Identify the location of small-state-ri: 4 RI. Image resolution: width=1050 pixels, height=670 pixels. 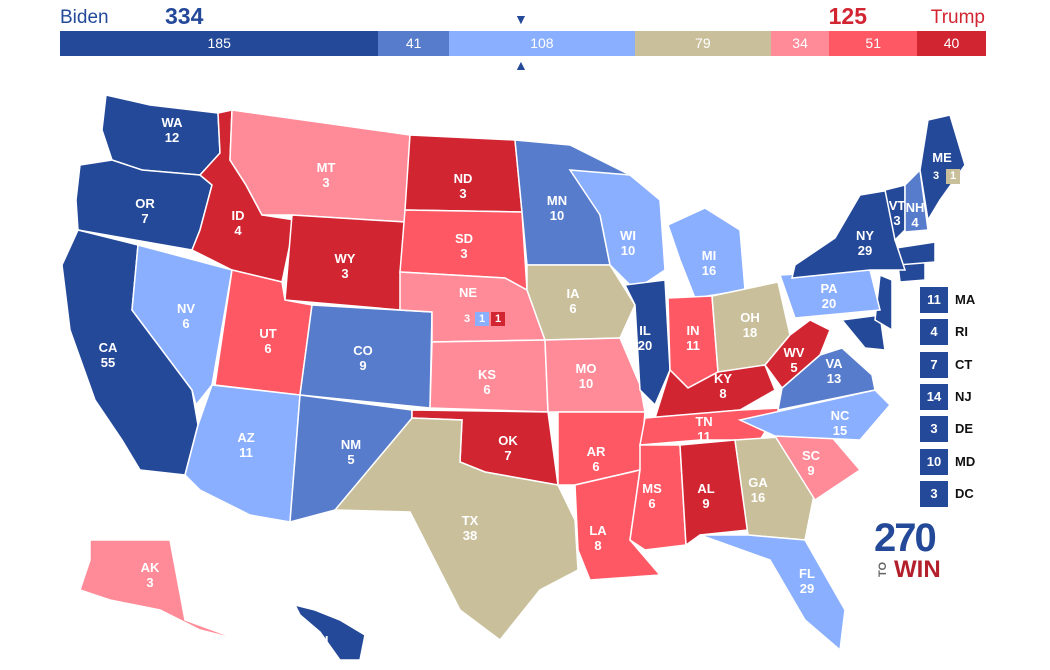
(960, 332).